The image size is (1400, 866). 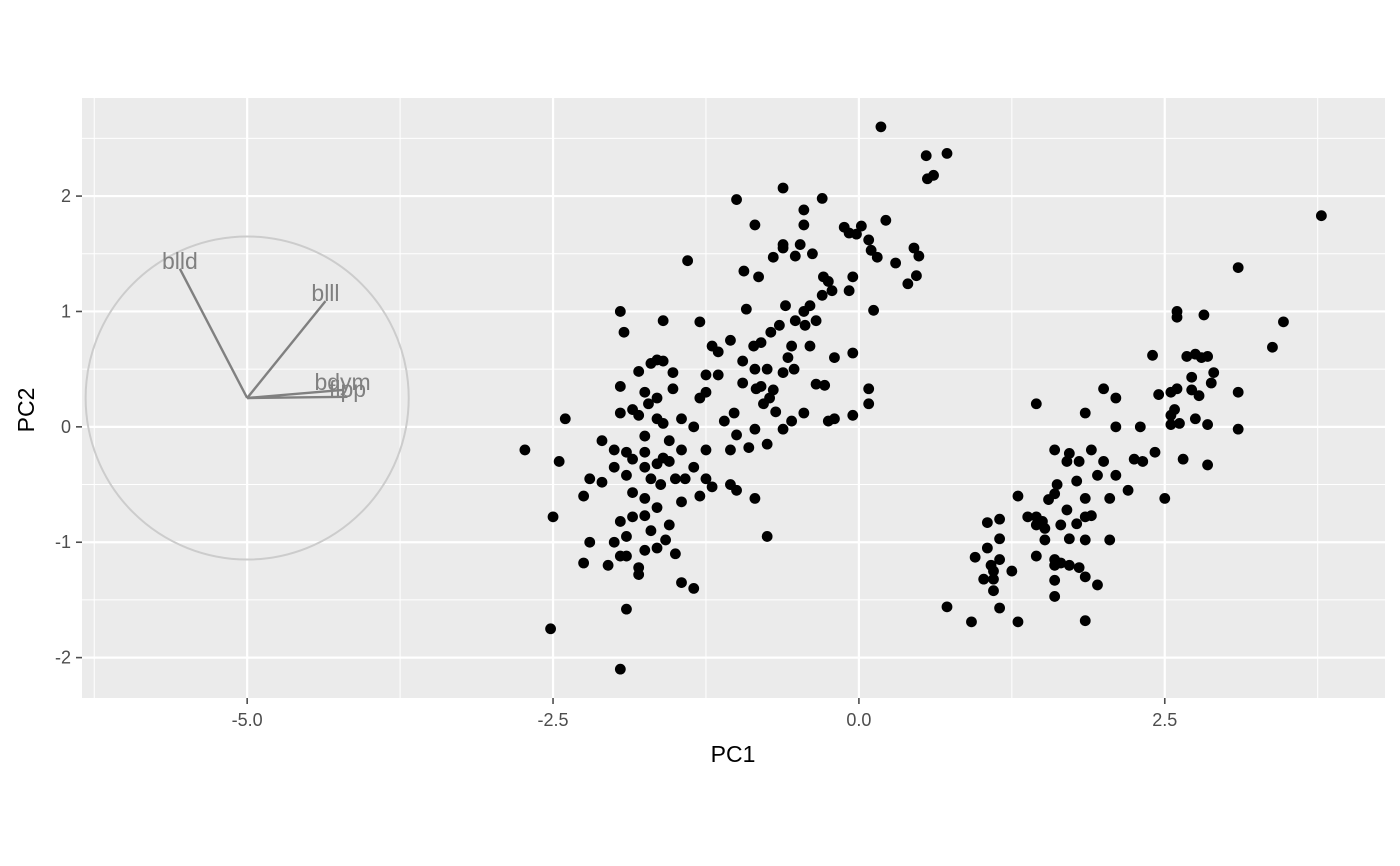 I want to click on x-tick-label: -5.0, so click(x=247, y=720).